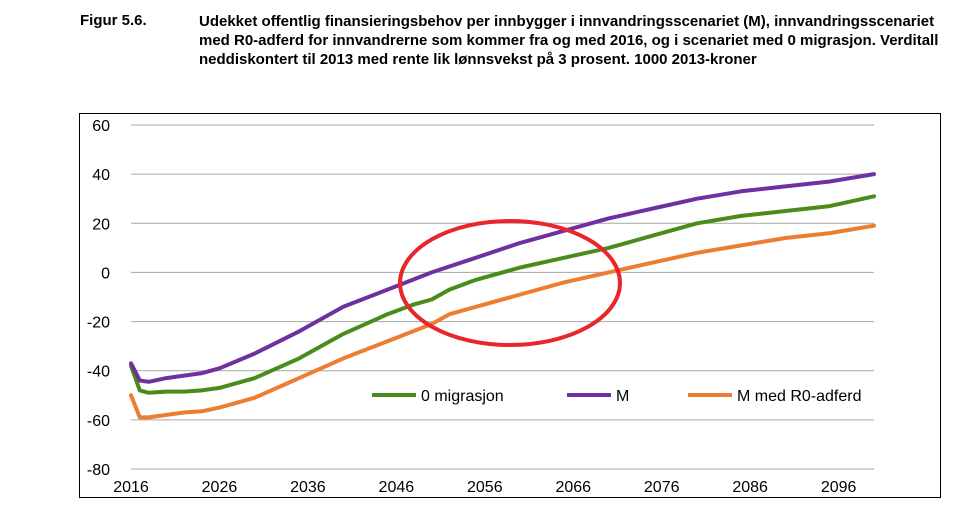 The height and width of the screenshot is (525, 980). Describe the element at coordinates (622, 396) in the screenshot. I see `legend-label-1: M` at that location.